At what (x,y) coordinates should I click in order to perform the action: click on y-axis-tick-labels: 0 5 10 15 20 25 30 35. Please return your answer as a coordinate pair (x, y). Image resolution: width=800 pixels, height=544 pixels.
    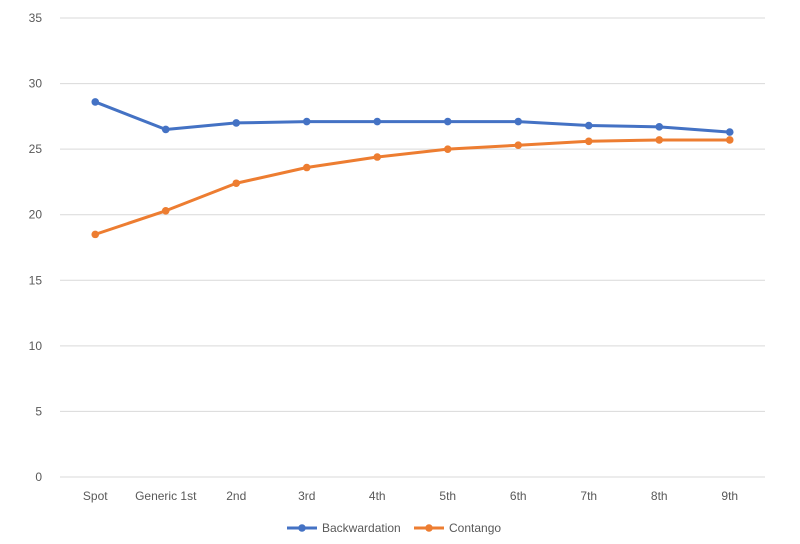
    Looking at the image, I should click on (36, 247).